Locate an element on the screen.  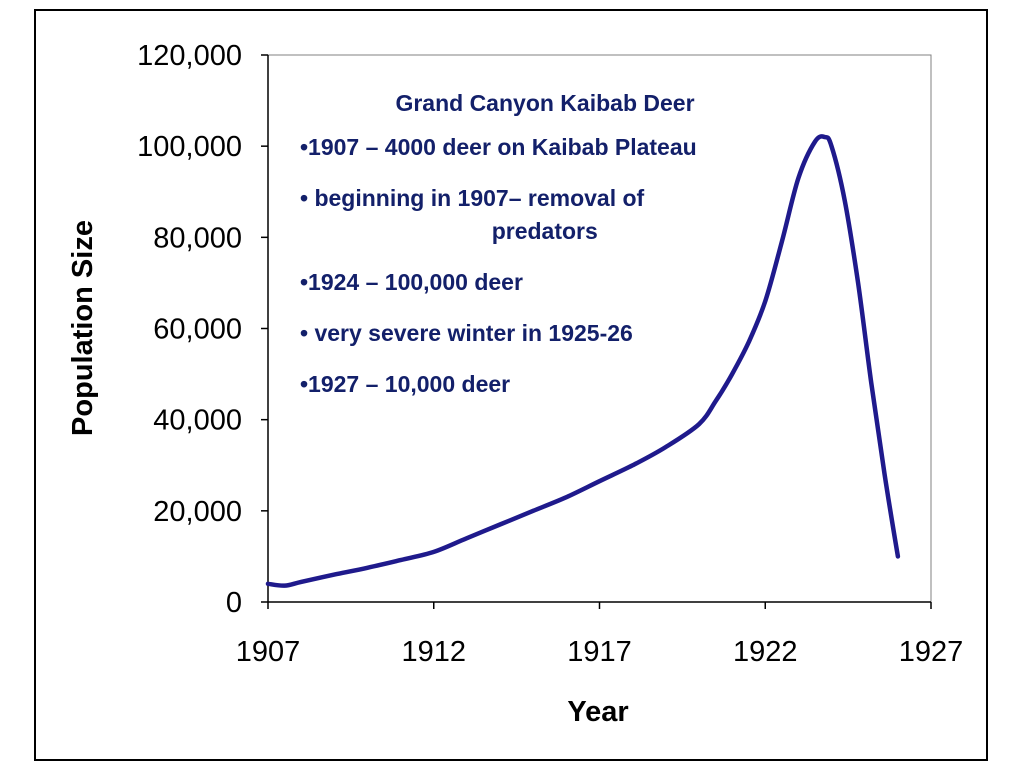
x-tick-label: 1917 is located at coordinates (599, 652).